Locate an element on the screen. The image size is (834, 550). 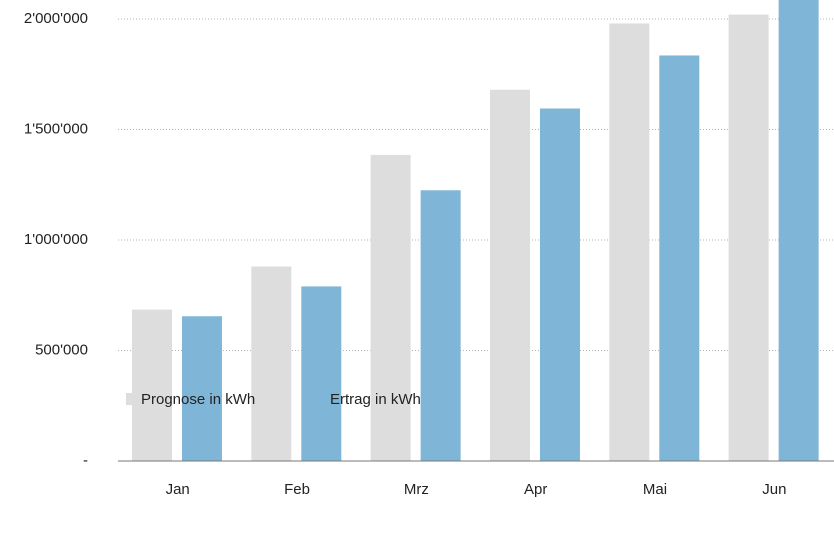
x-tick-label: Feb is located at coordinates (297, 489).